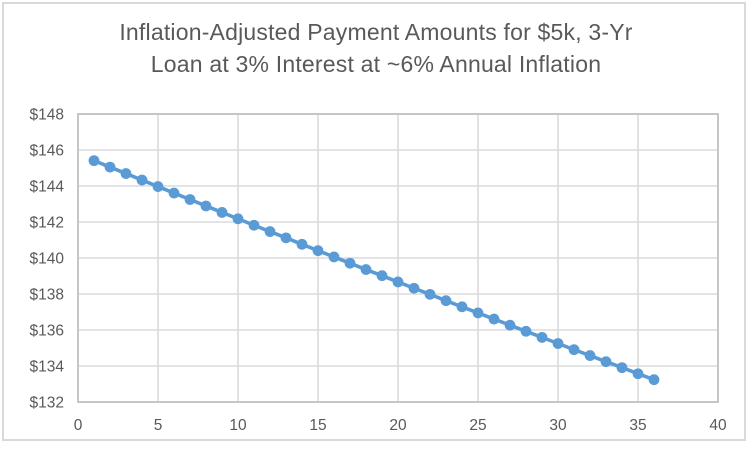 This screenshot has width=752, height=452. Describe the element at coordinates (158, 425) in the screenshot. I see `x-tick-label: 5` at that location.